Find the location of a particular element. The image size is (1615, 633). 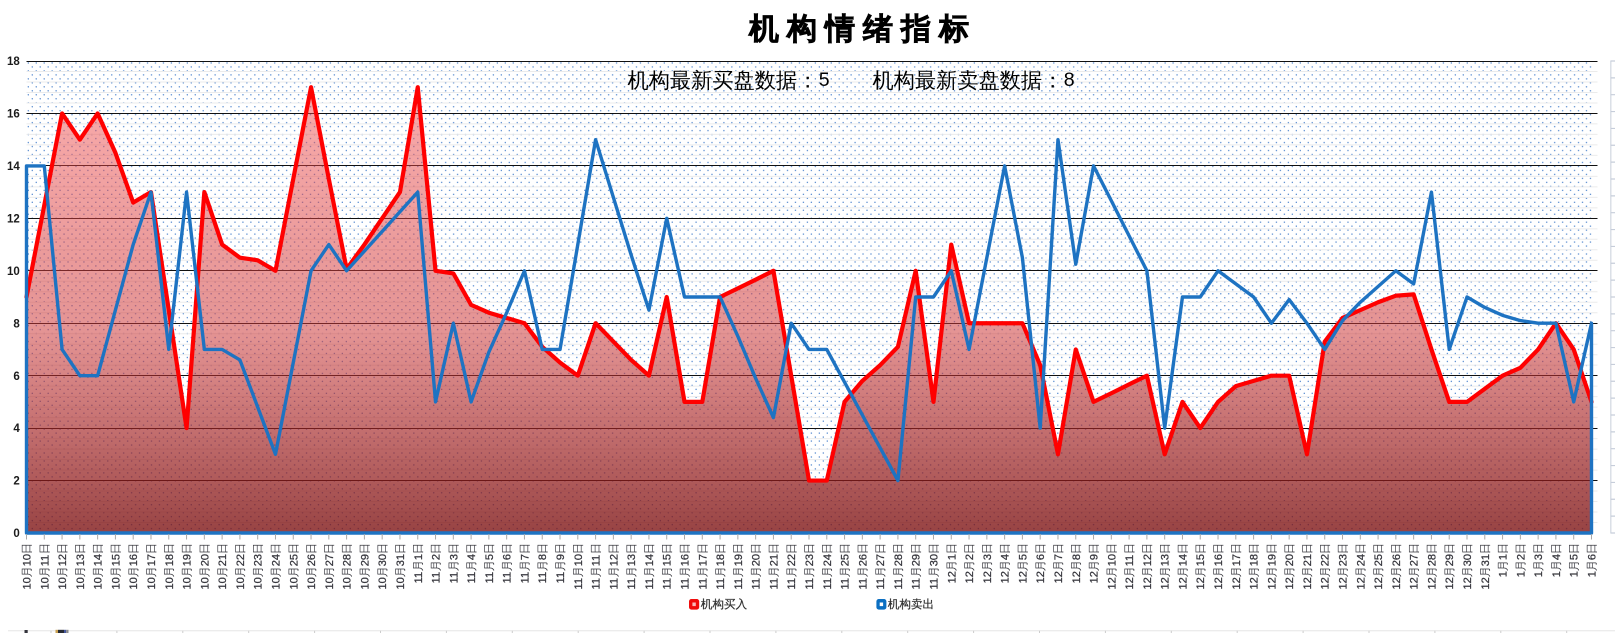

svg-text: 25 is located at coordinates (1379, 560).